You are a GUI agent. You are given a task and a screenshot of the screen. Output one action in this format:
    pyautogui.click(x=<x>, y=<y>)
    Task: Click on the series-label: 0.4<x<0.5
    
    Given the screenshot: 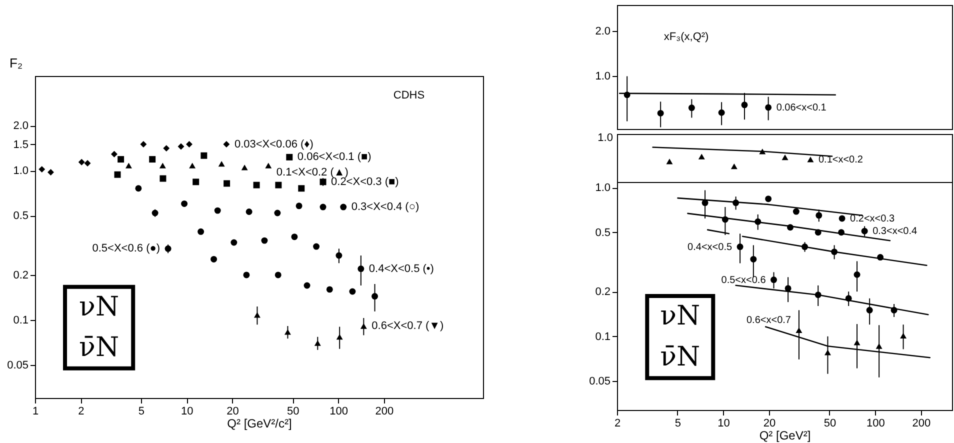 What is the action you would take?
    pyautogui.click(x=710, y=247)
    